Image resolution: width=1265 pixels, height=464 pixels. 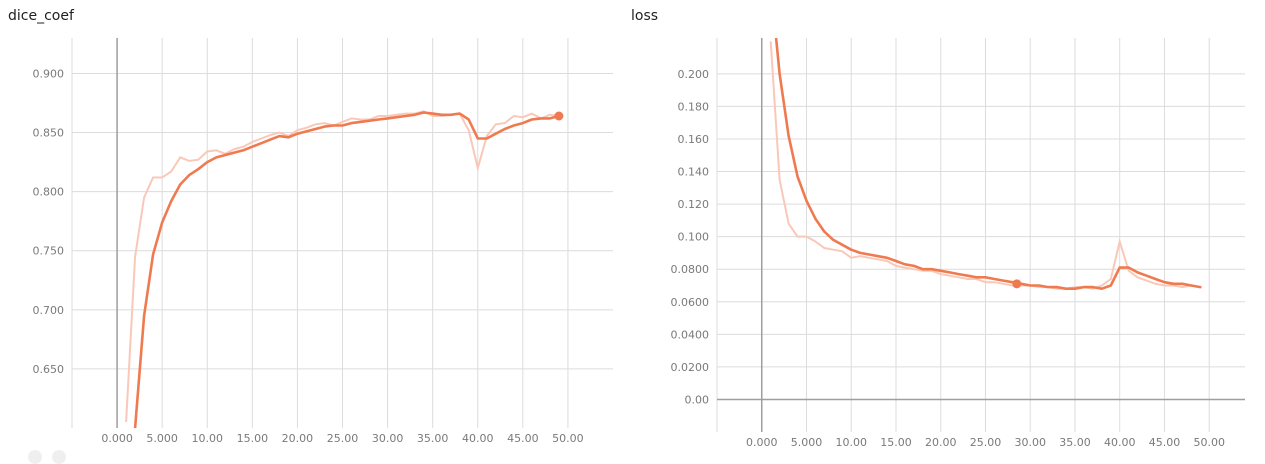 I want to click on y-tick-label: 0.750, so click(x=49, y=251).